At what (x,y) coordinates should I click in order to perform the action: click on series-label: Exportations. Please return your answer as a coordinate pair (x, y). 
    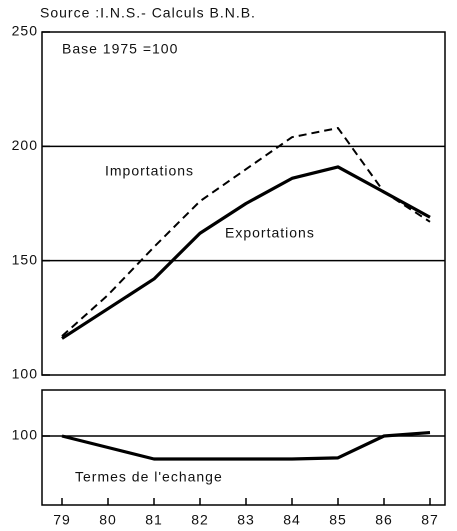
    Looking at the image, I should click on (270, 233).